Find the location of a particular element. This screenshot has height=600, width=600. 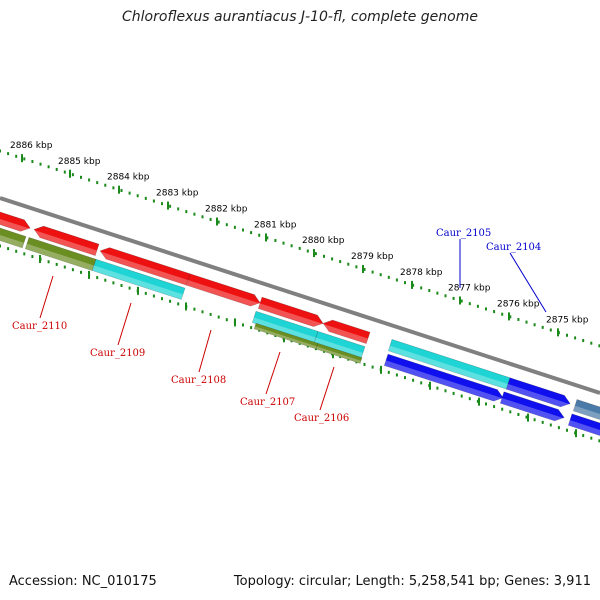

kbp-tick-label: 2885 kbp is located at coordinates (79, 162).